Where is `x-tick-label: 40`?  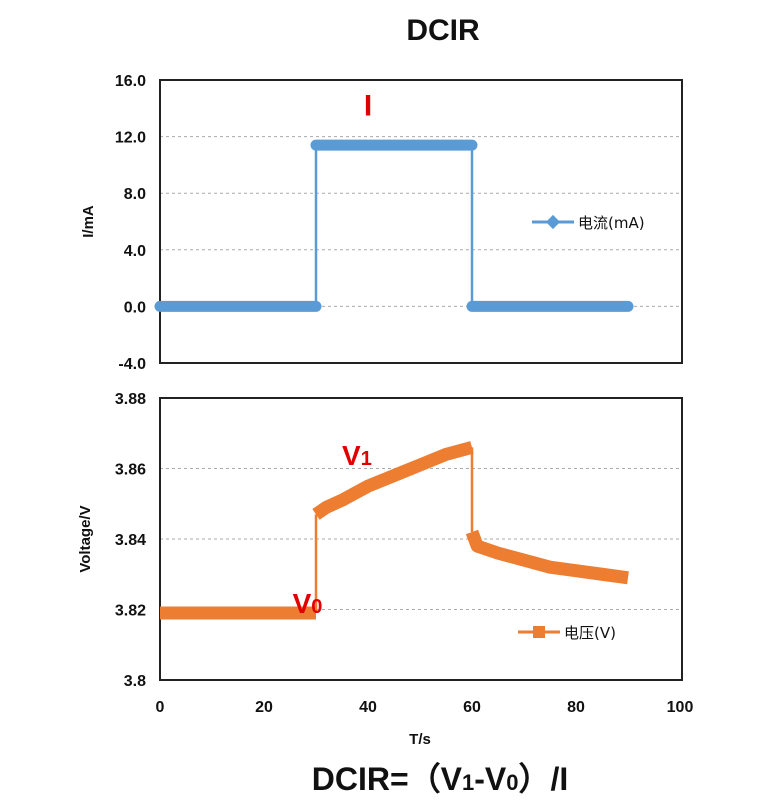 x-tick-label: 40 is located at coordinates (368, 707).